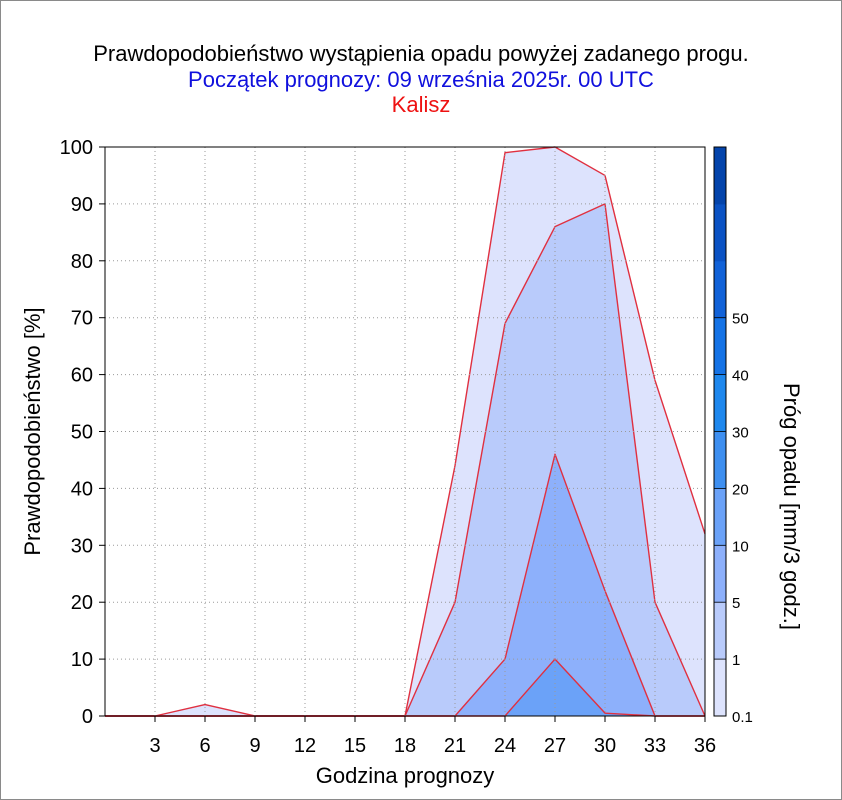  What do you see at coordinates (421, 104) in the screenshot?
I see `location-label: Kalisz` at bounding box center [421, 104].